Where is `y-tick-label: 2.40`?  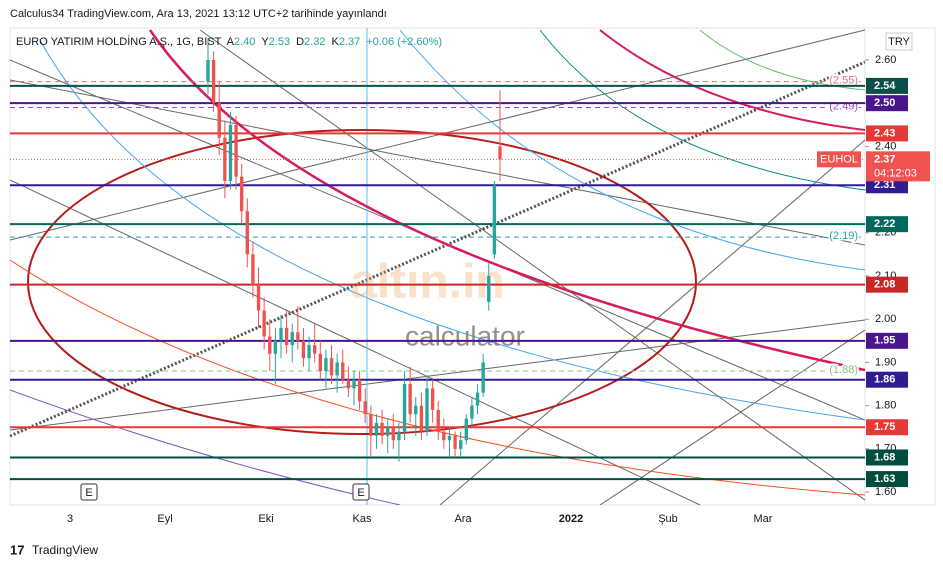 y-tick-label: 2.40 is located at coordinates (885, 146).